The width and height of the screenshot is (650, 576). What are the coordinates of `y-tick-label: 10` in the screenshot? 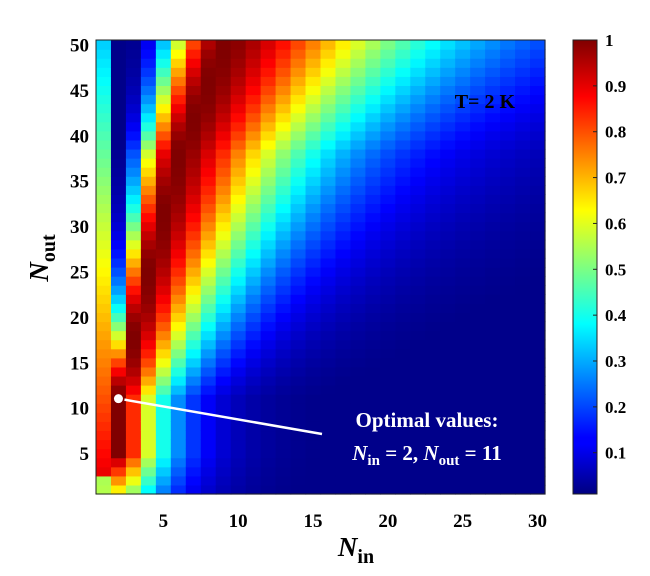 It's located at (79, 409).